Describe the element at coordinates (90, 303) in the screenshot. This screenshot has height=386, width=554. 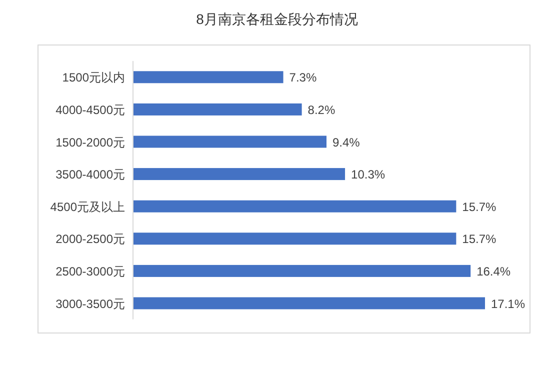
I see `y-tick-label: 3000-3500元` at that location.